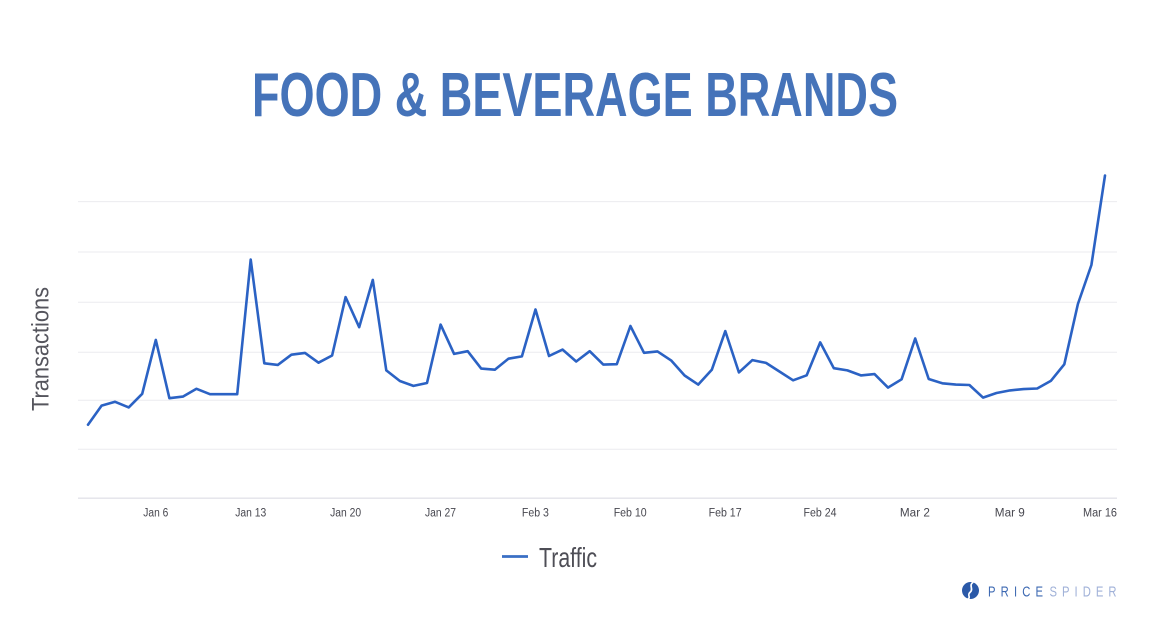  I want to click on svg-text: Feb 17, so click(725, 514).